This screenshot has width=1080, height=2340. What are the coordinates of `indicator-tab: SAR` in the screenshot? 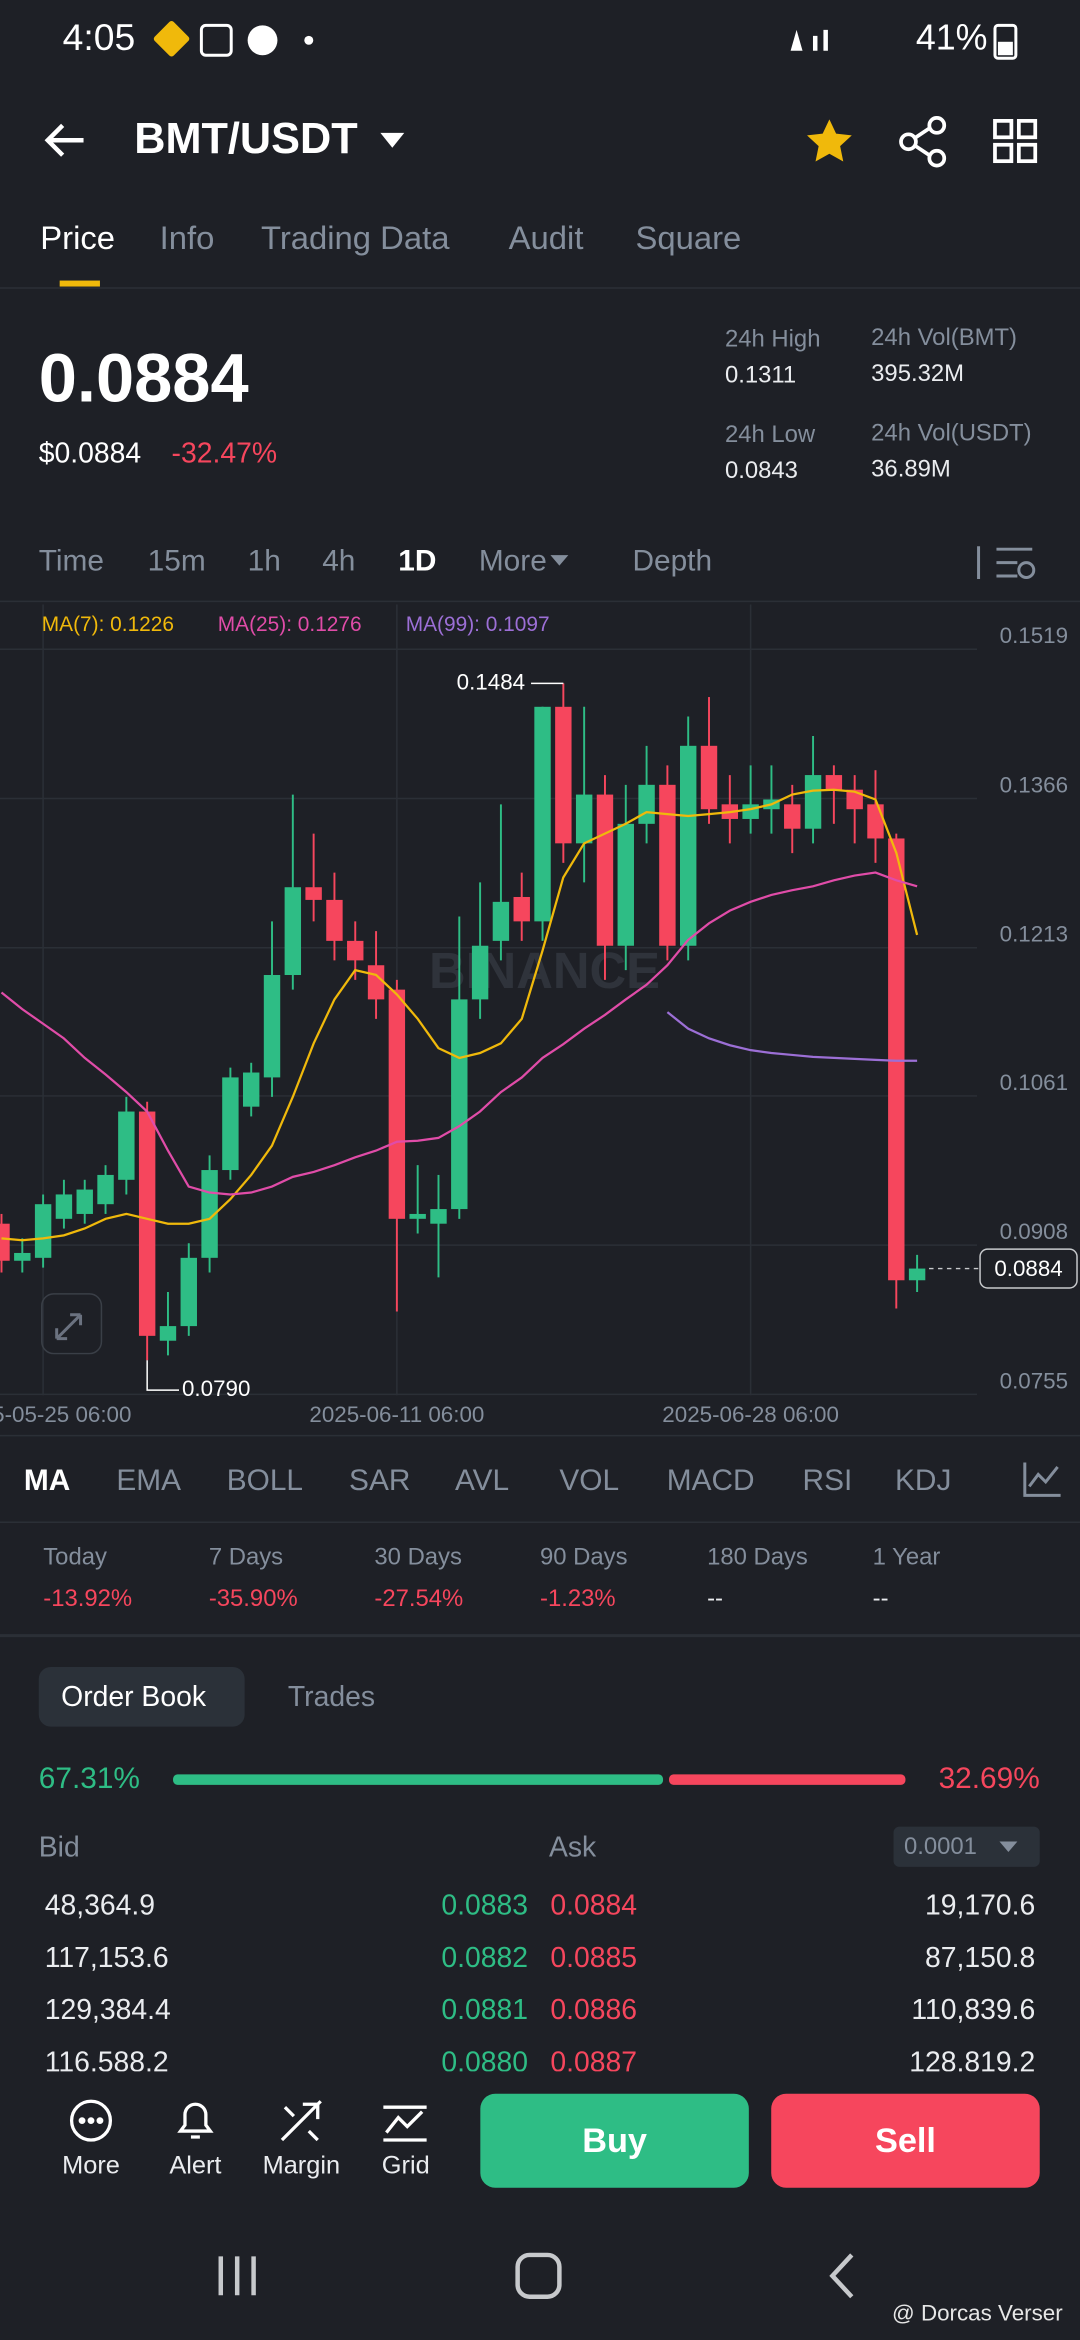 It's located at (379, 1480).